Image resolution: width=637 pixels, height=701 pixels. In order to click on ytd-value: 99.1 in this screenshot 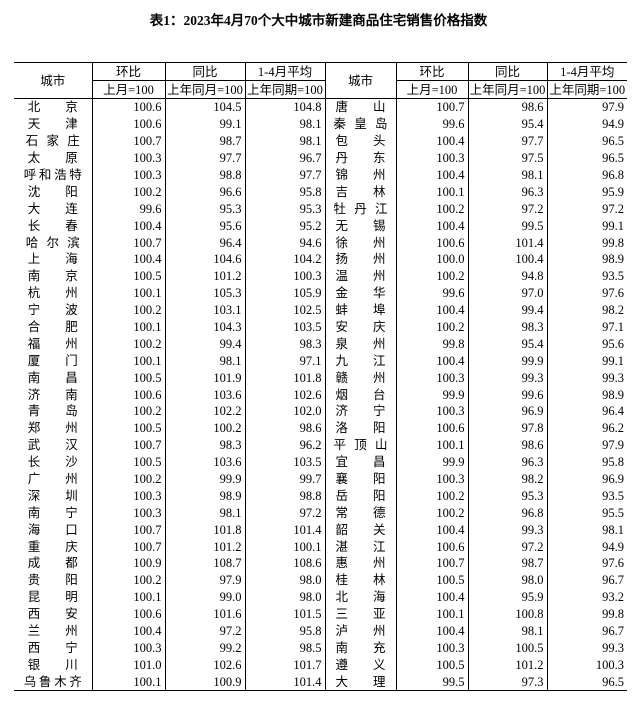, I will do `click(586, 361)`.